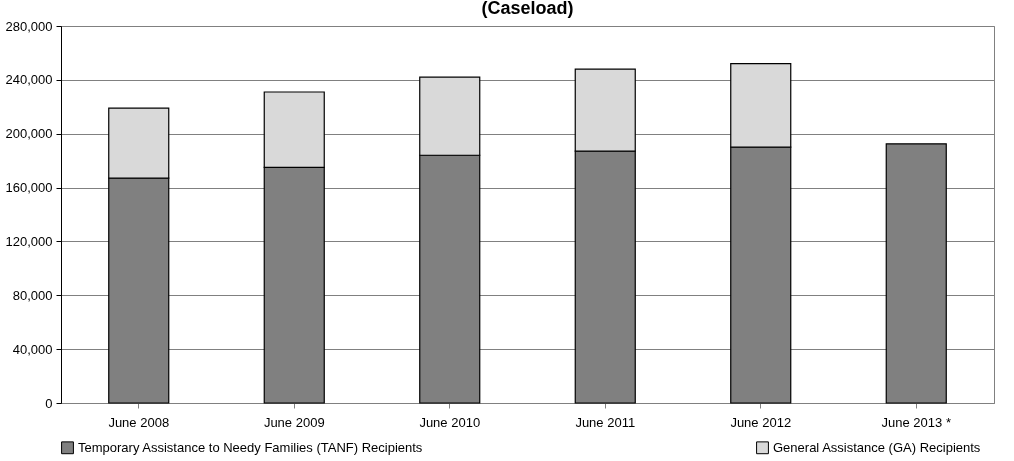 The image size is (1014, 461). Describe the element at coordinates (250, 447) in the screenshot. I see `legend-label: Temporary Assistance to Needy Families (TANF) Recipients` at that location.